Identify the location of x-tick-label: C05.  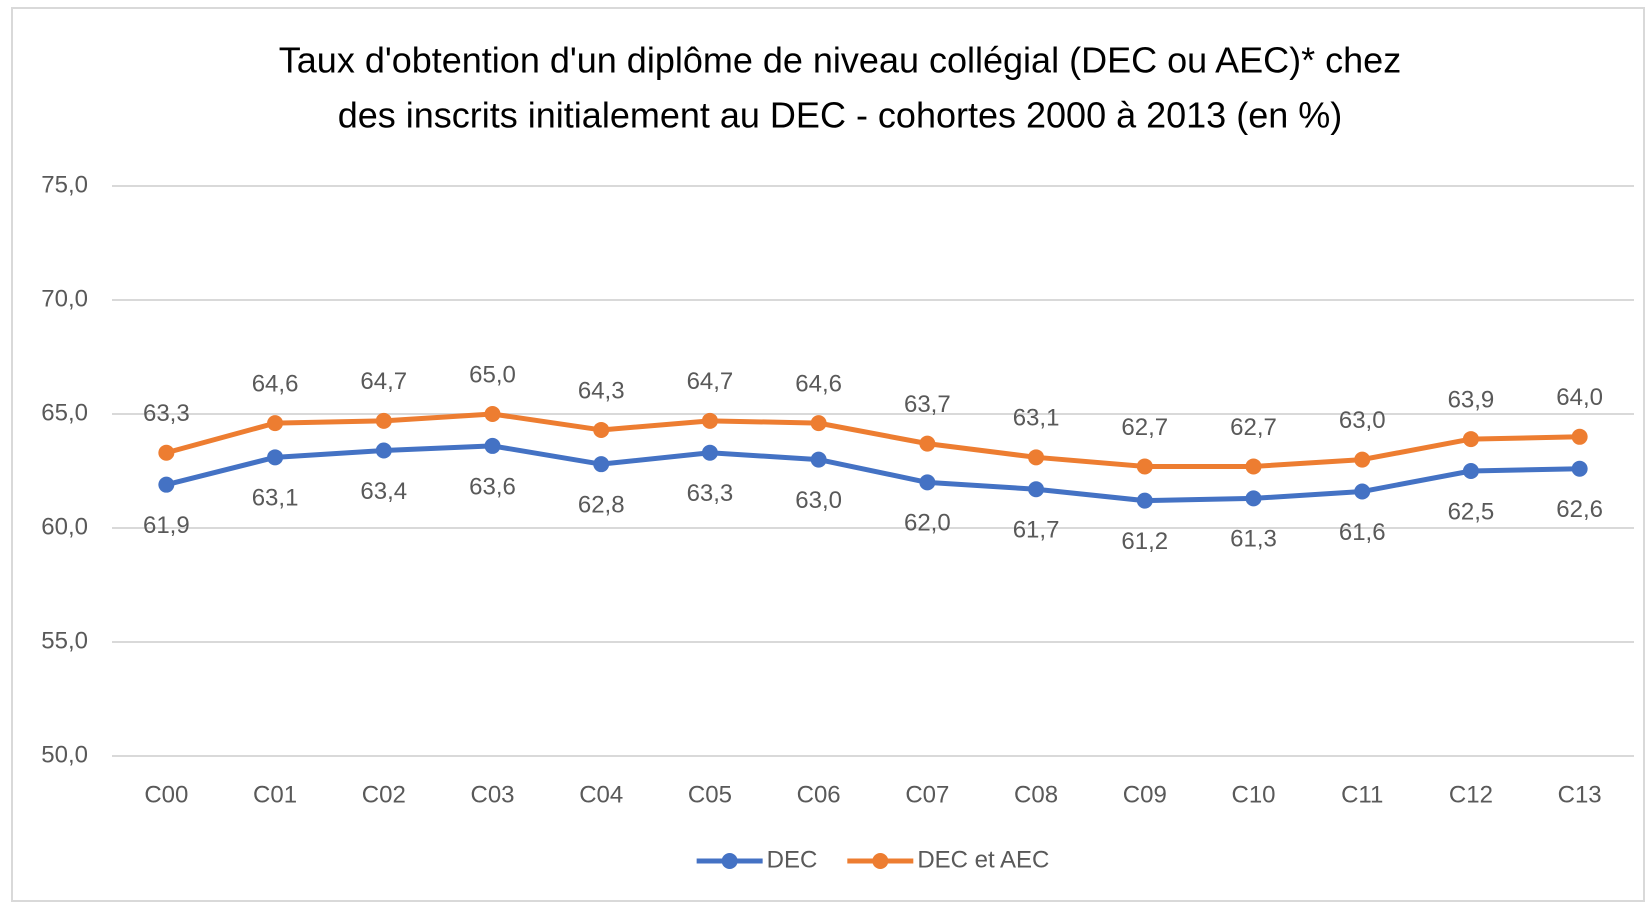
(710, 794).